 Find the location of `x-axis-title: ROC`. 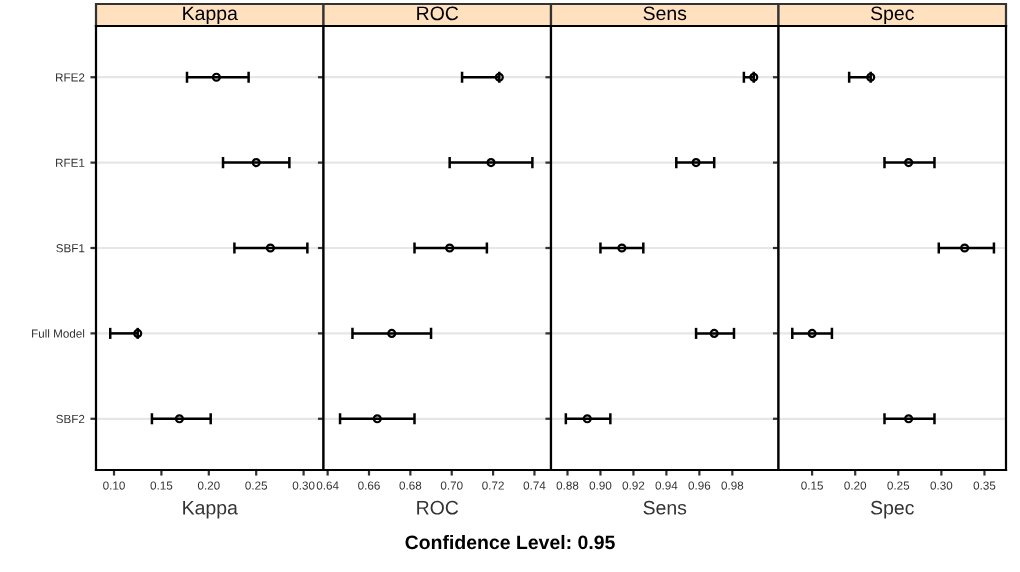

x-axis-title: ROC is located at coordinates (438, 507).